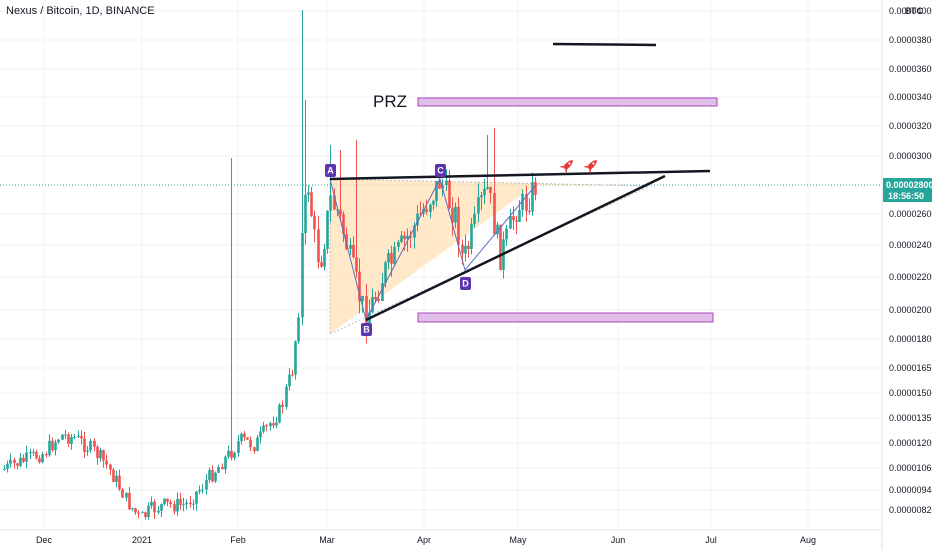 This screenshot has height=555, width=932. Describe the element at coordinates (910, 310) in the screenshot. I see `price-tick-label: 0.00002000` at that location.